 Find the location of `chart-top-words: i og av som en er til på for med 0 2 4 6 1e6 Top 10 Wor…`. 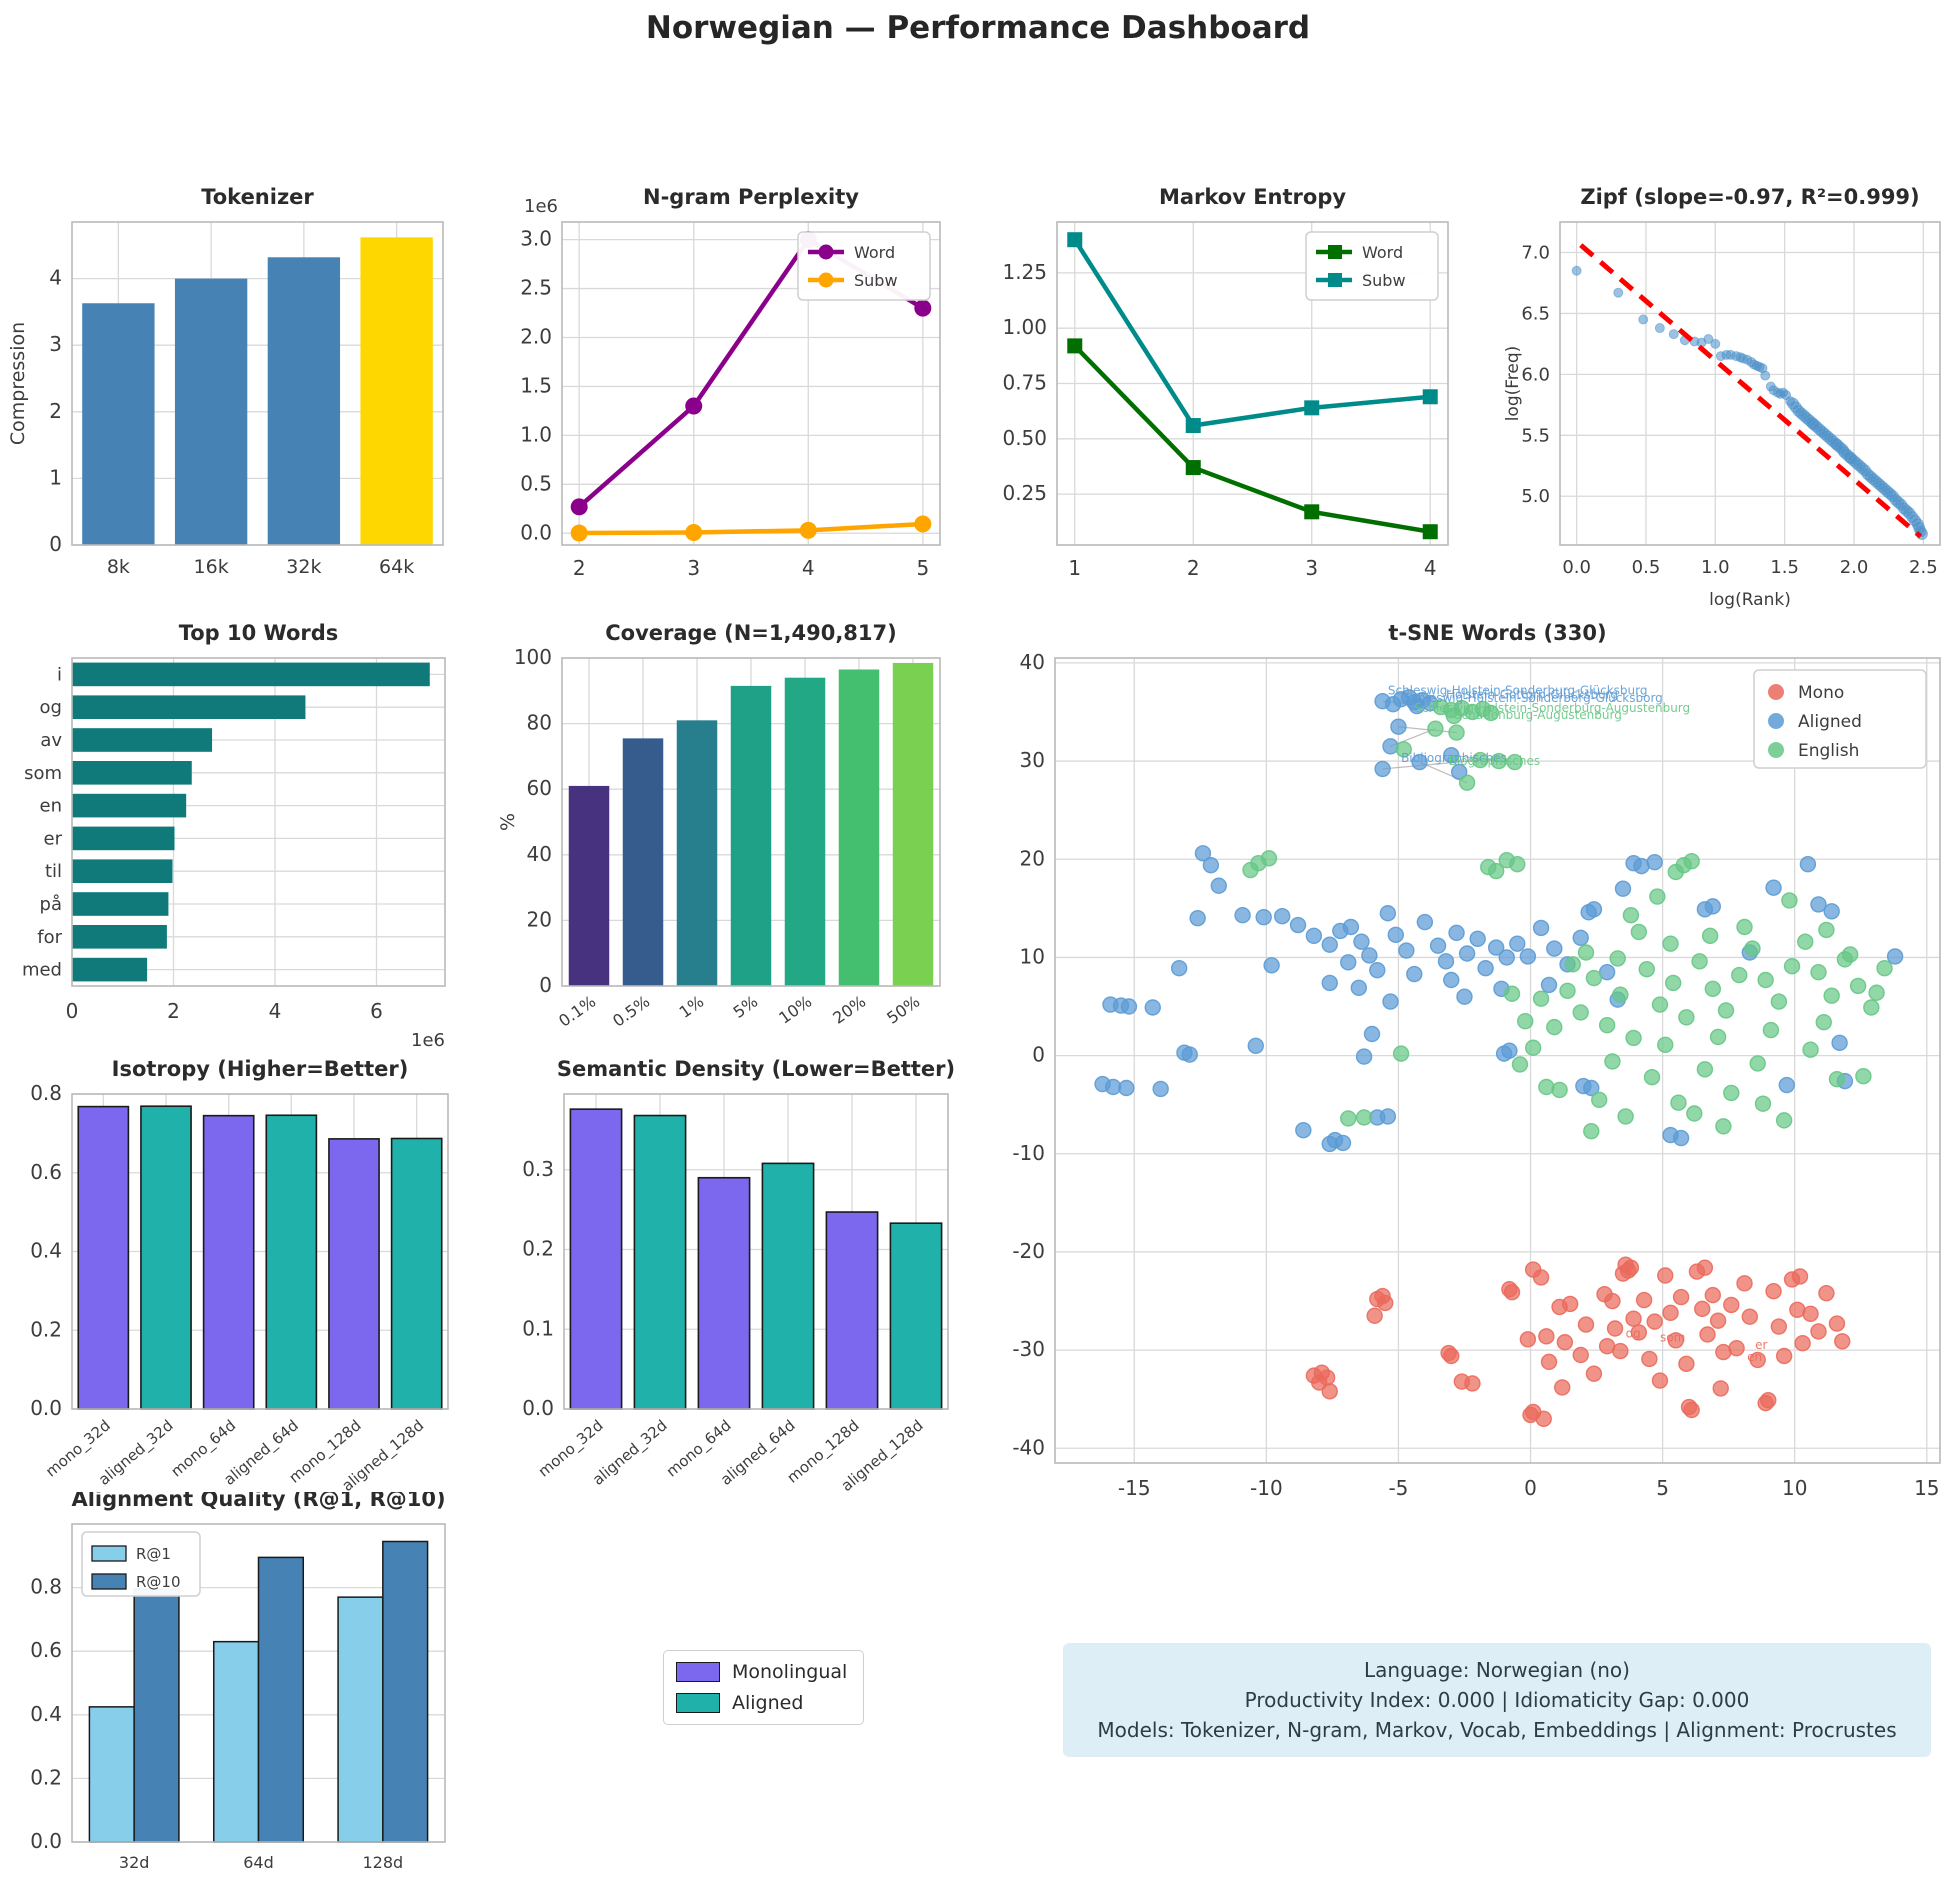

chart-top-words: i og av som en er til på for med 0 2 4 6 1e6 Top 10 Wor… is located at coordinates (236, 847).